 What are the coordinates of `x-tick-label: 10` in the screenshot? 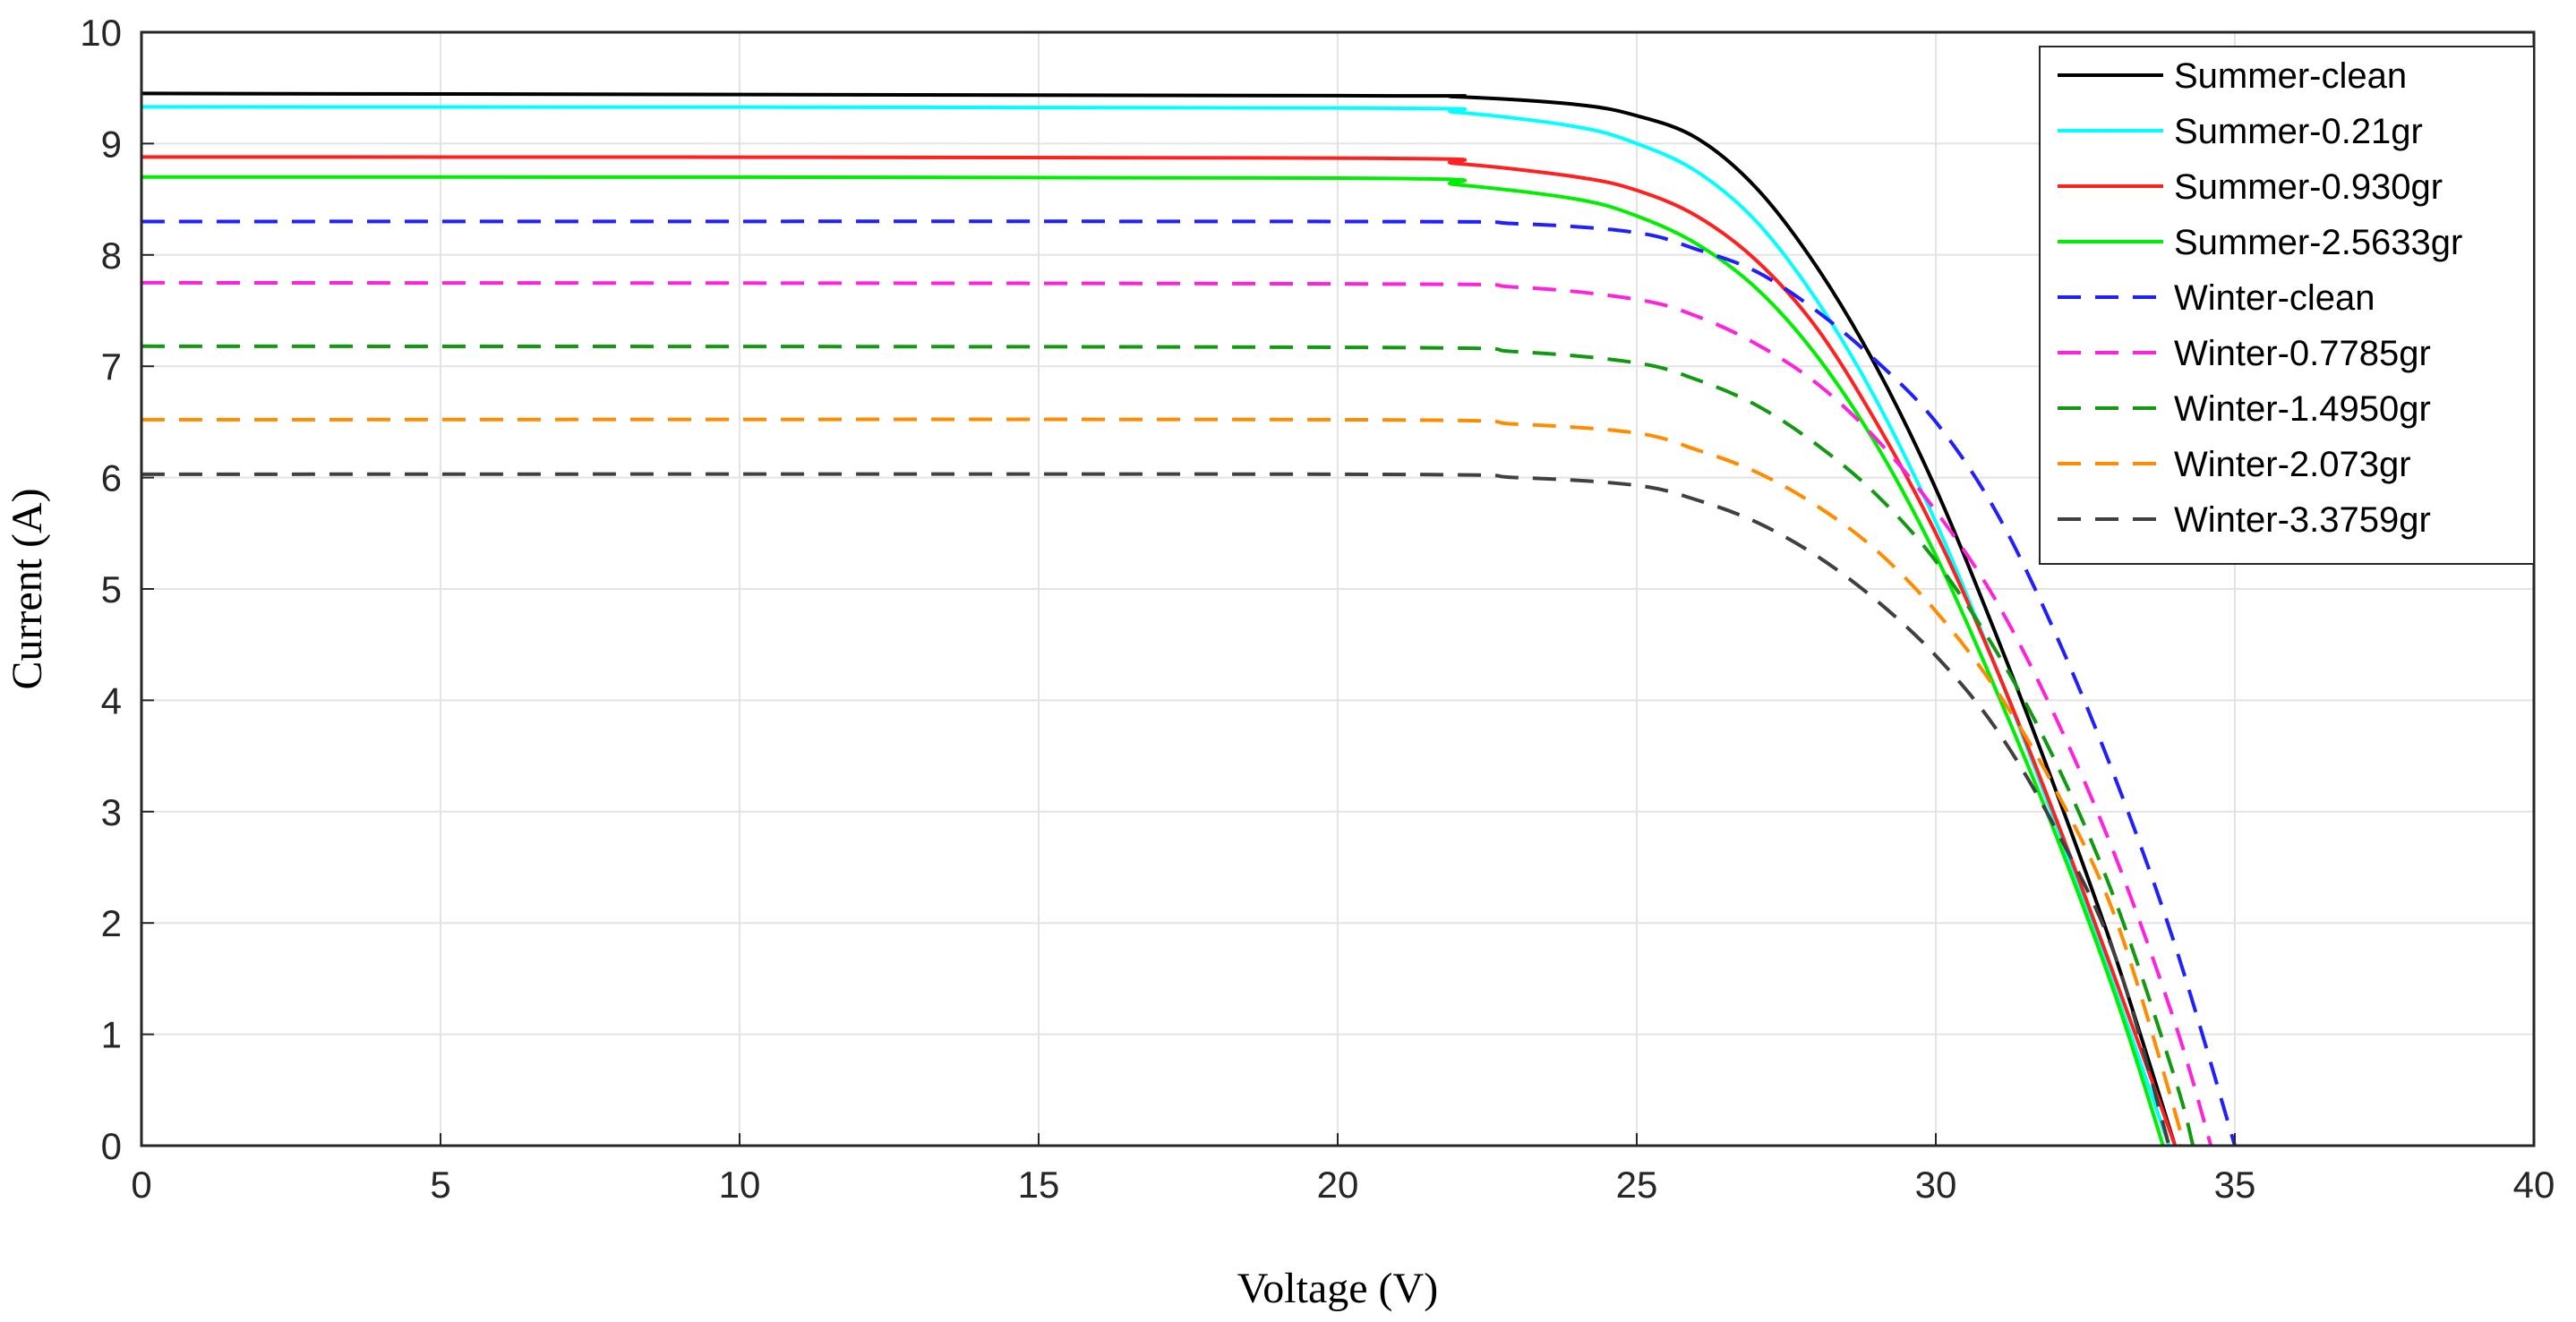 It's located at (740, 1185).